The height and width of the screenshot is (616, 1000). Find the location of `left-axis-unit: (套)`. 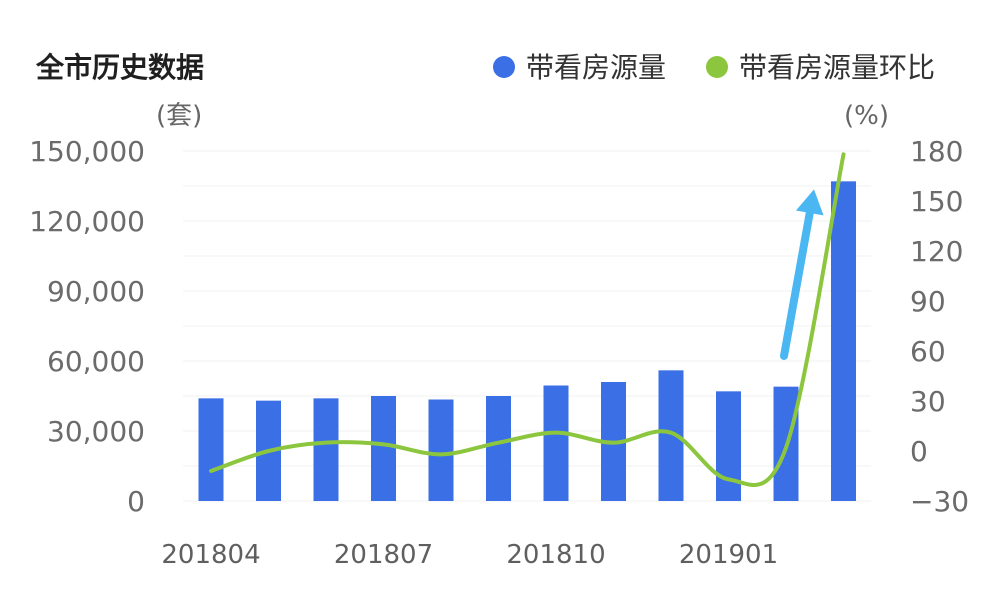

left-axis-unit: (套) is located at coordinates (179, 116).